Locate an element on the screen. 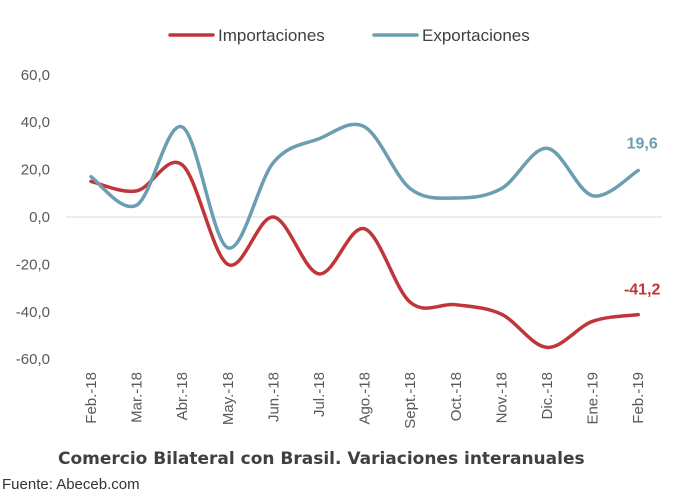 Image resolution: width=698 pixels, height=499 pixels. y-tick-label: 0,0 is located at coordinates (39, 217).